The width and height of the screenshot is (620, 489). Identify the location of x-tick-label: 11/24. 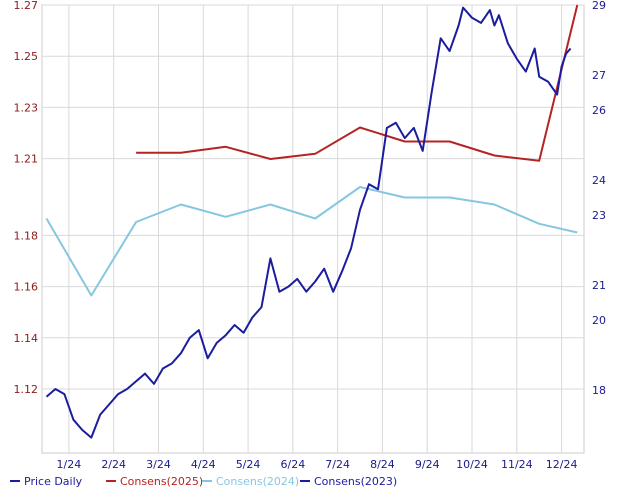
(517, 464).